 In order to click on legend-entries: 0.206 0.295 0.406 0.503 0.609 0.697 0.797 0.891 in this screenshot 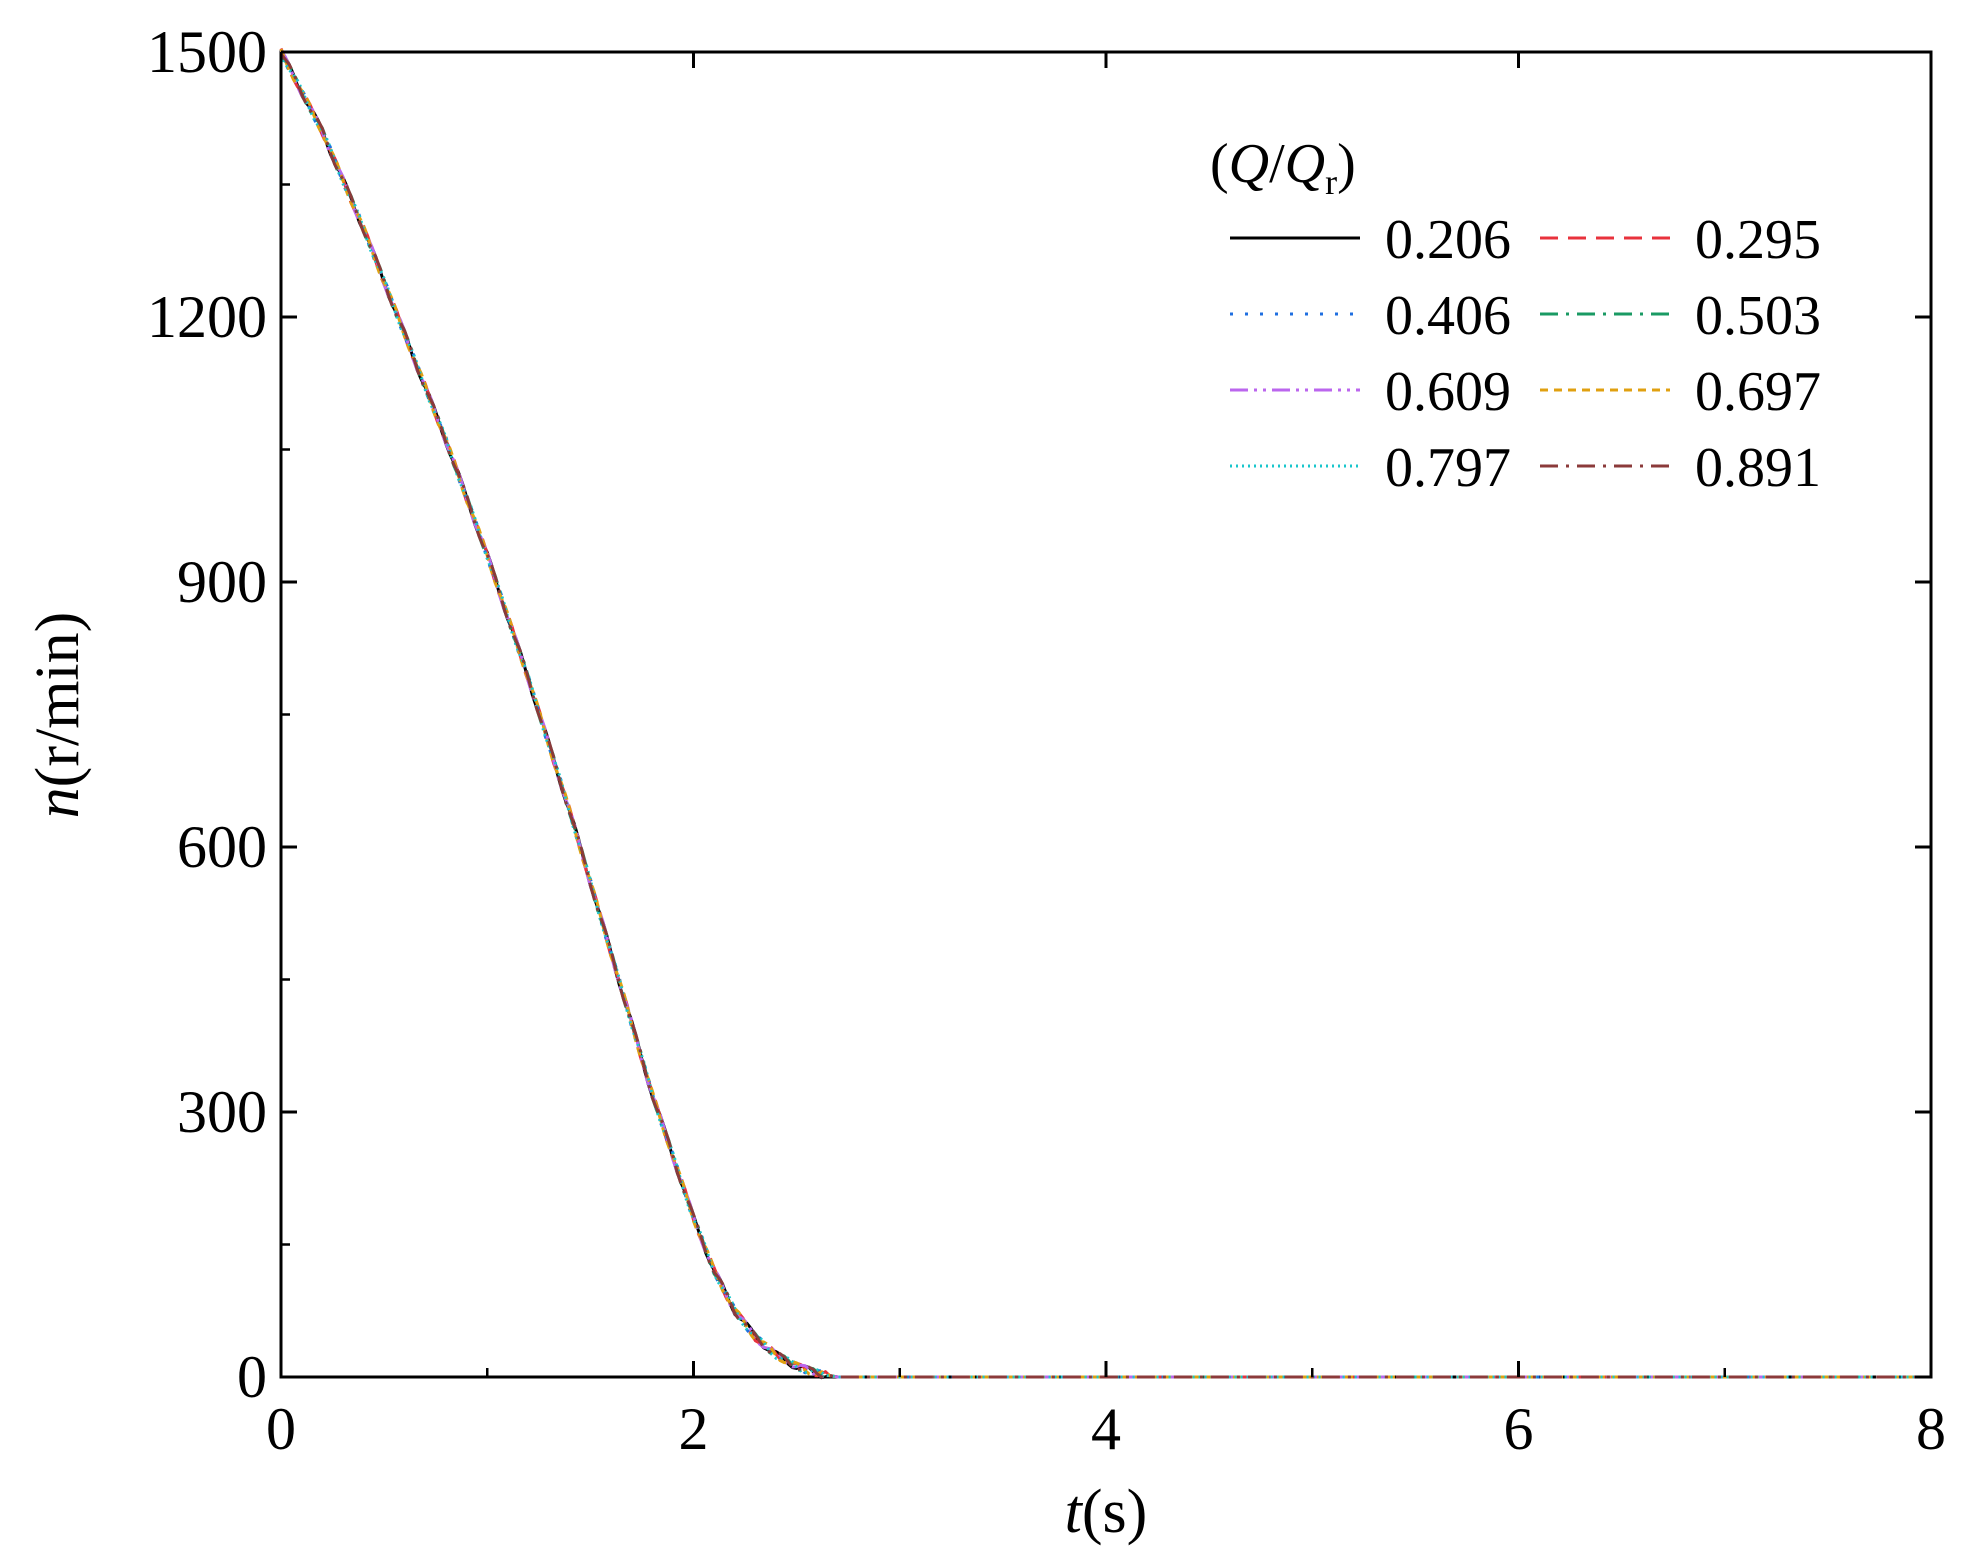, I will do `click(1525, 354)`.